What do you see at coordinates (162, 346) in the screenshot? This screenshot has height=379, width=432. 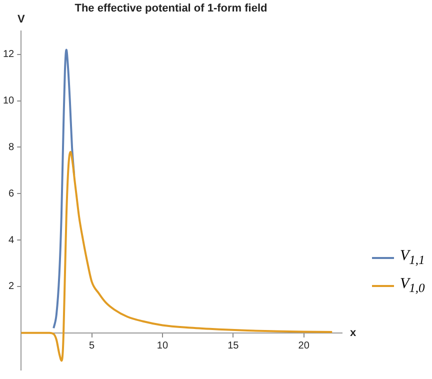 I see `x-tick-label: 10` at bounding box center [162, 346].